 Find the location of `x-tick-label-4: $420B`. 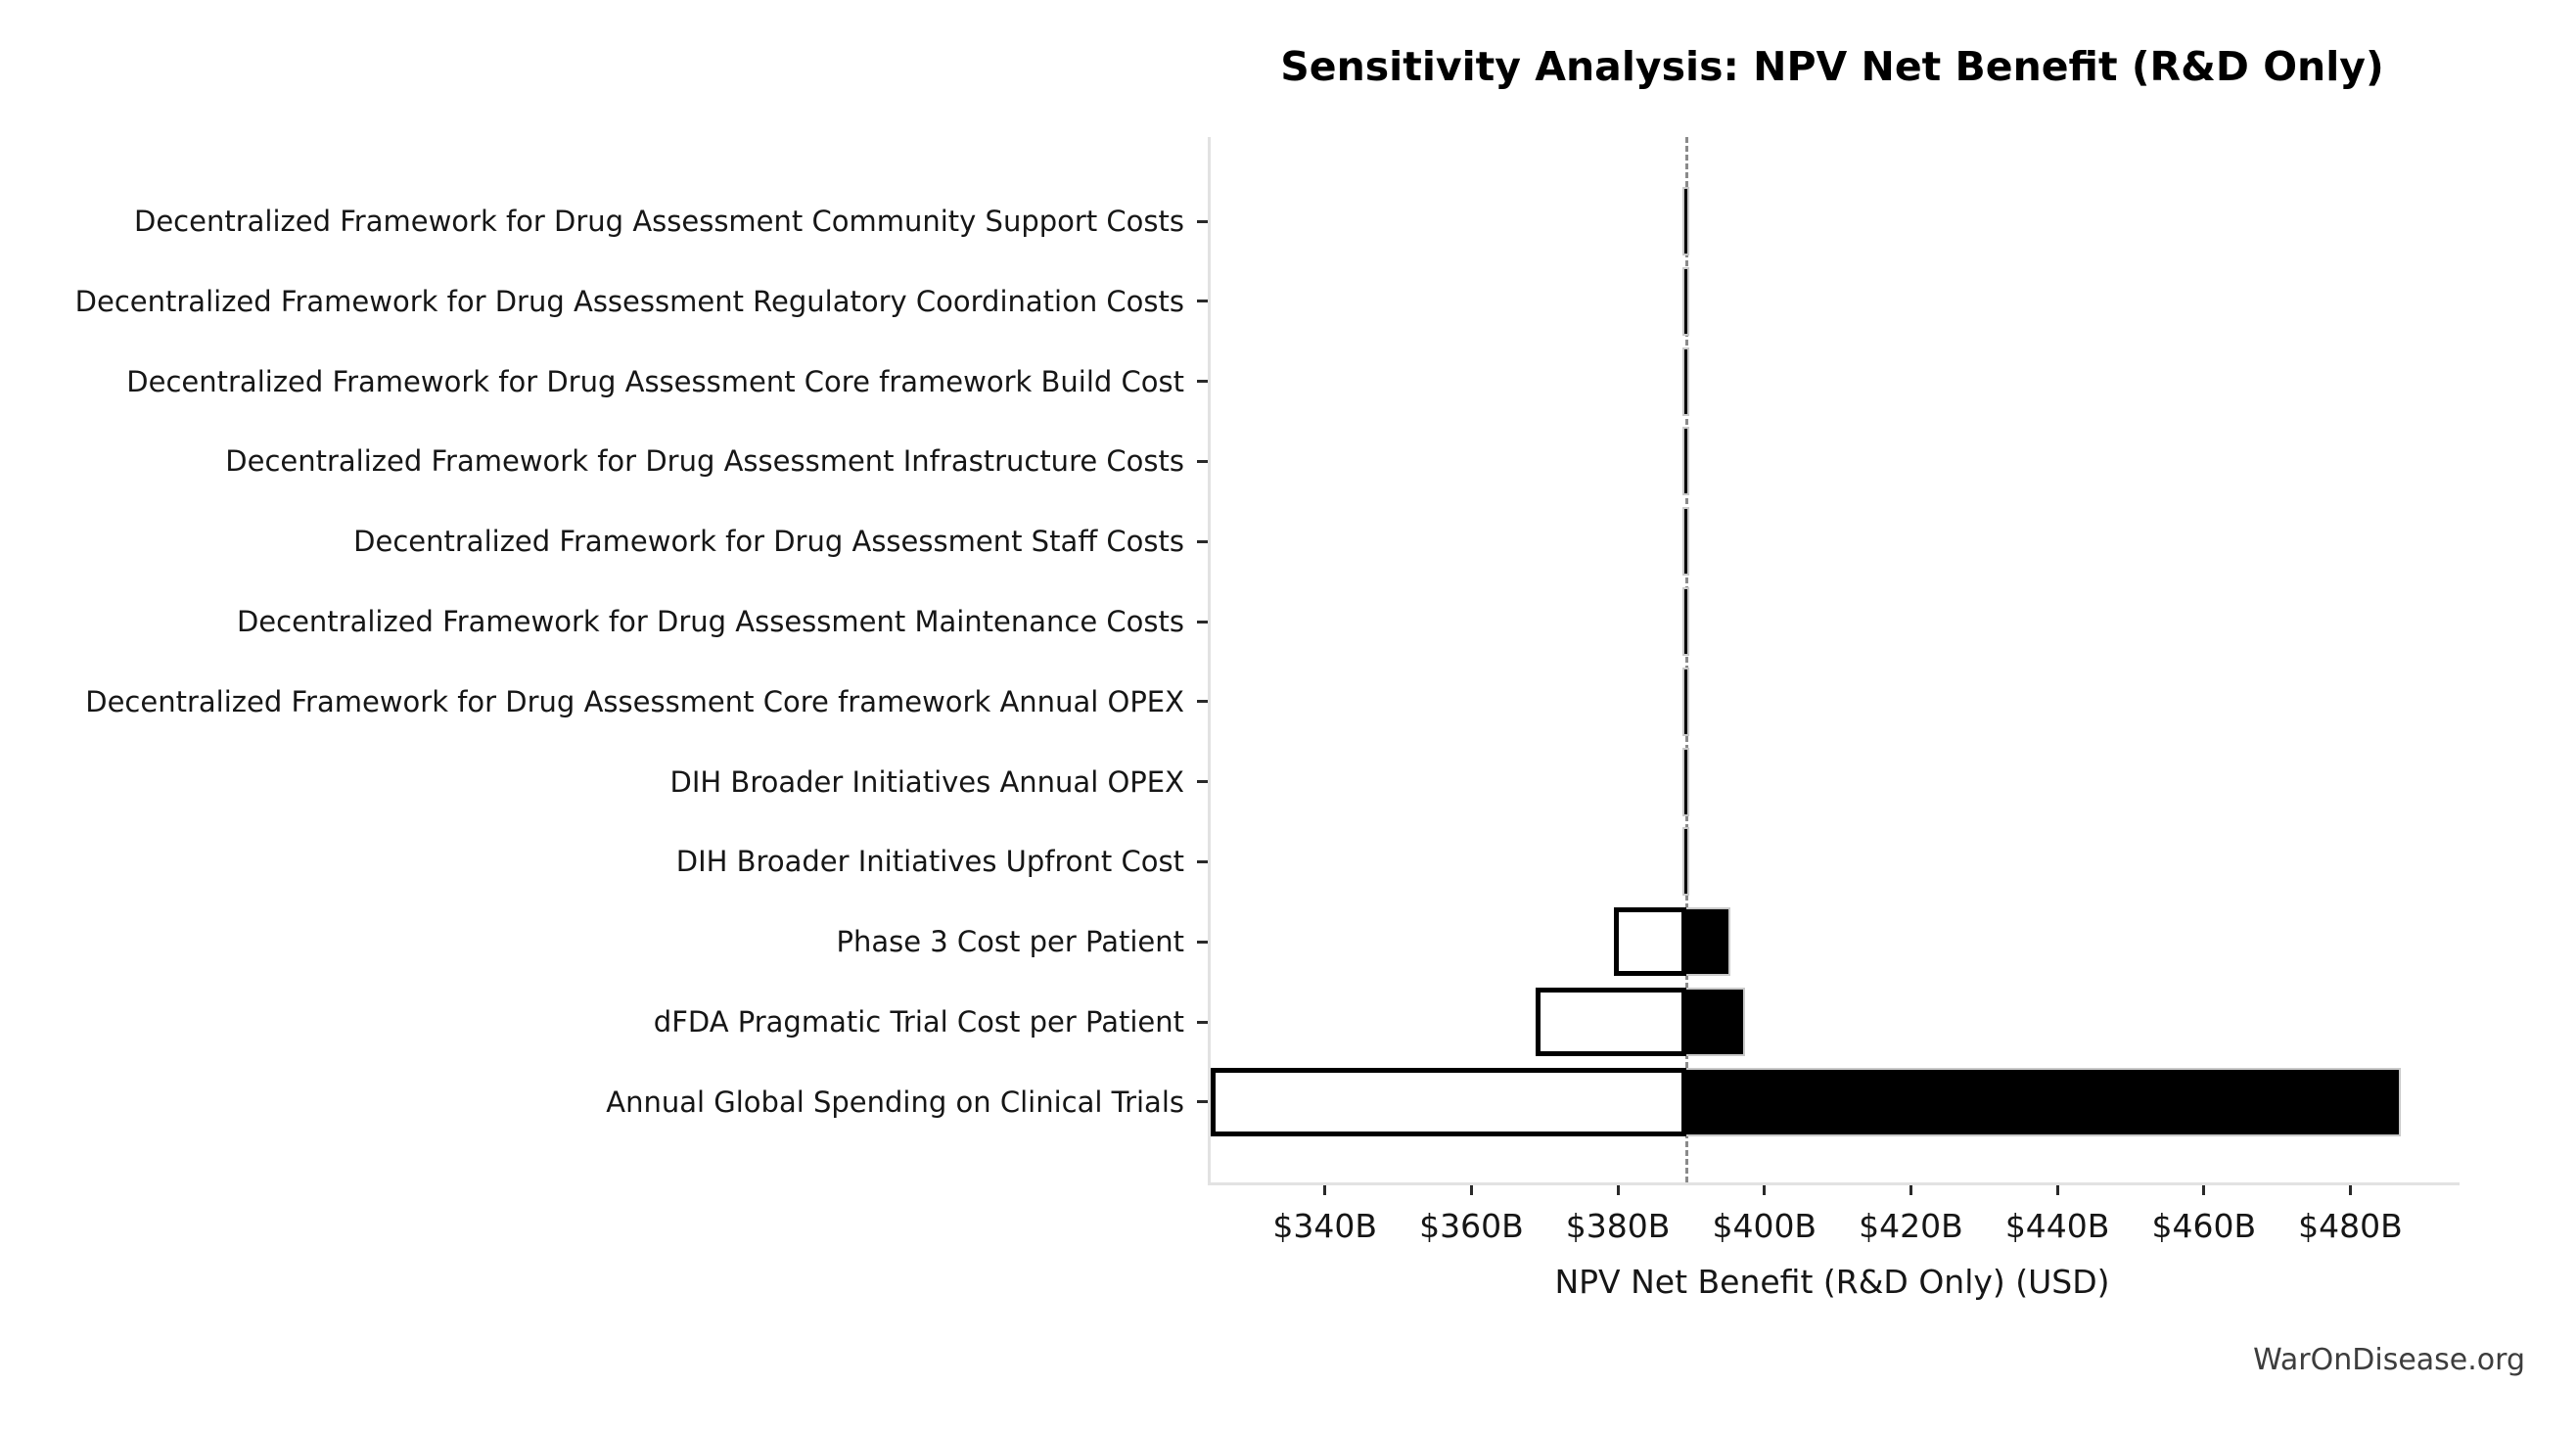

x-tick-label-4: $420B is located at coordinates (1911, 1226).